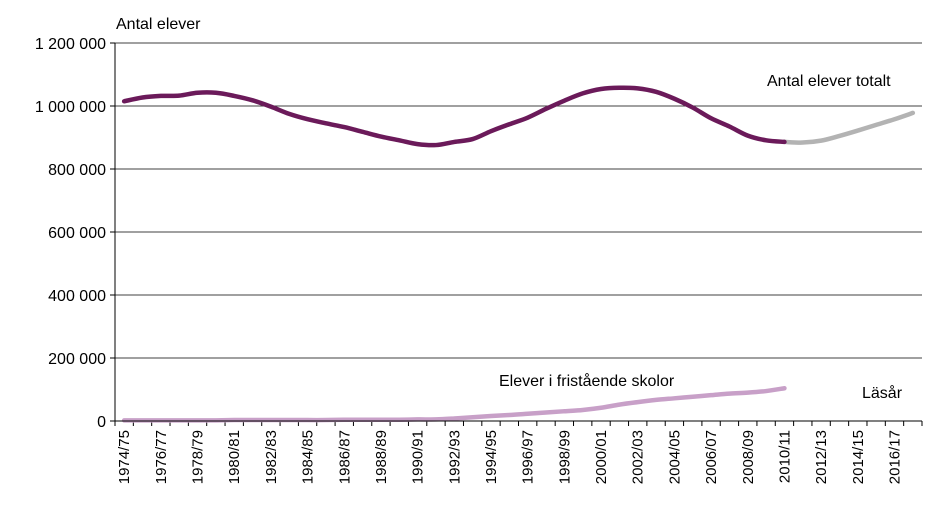  I want to click on x-tick-label: 1976/77, so click(161, 457).